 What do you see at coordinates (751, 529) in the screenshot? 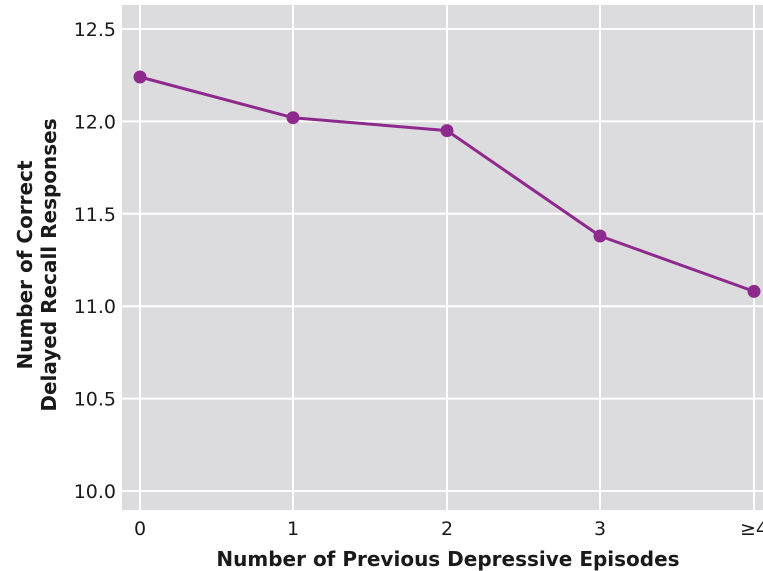
I see `x-tick-label: ≥4` at bounding box center [751, 529].